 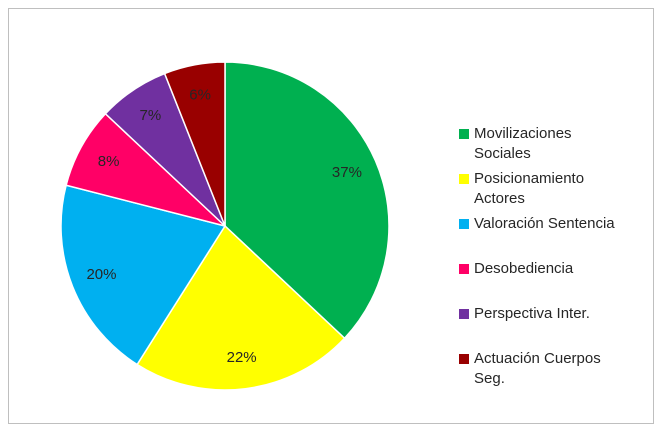 What do you see at coordinates (529, 188) in the screenshot?
I see `legend-label: Posicionamiento Actores` at bounding box center [529, 188].